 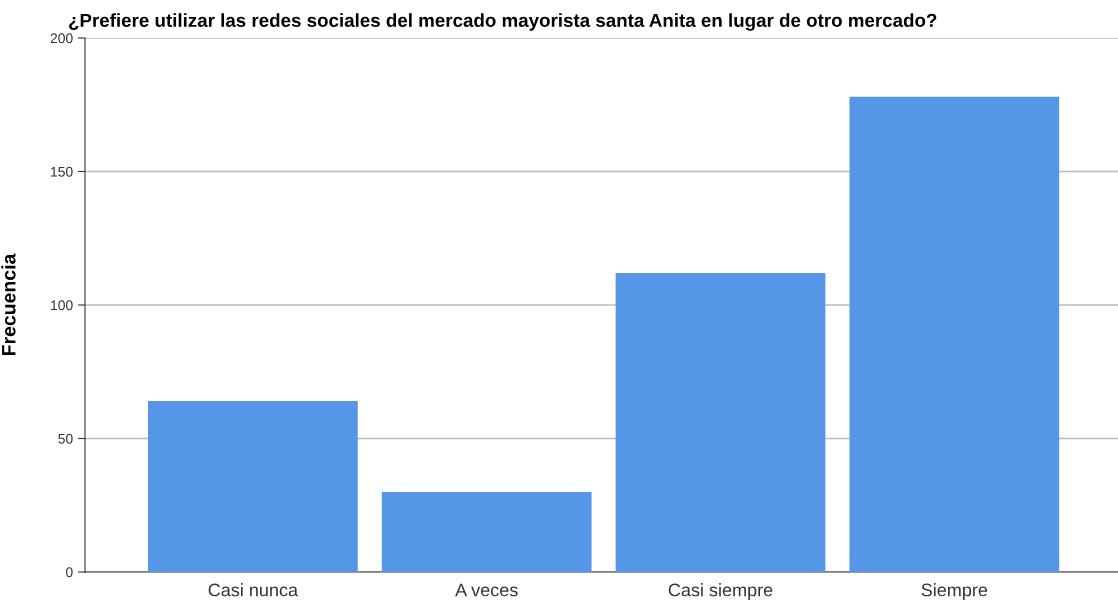 What do you see at coordinates (8, 304) in the screenshot?
I see `y-axis-title: Frecuencia` at bounding box center [8, 304].